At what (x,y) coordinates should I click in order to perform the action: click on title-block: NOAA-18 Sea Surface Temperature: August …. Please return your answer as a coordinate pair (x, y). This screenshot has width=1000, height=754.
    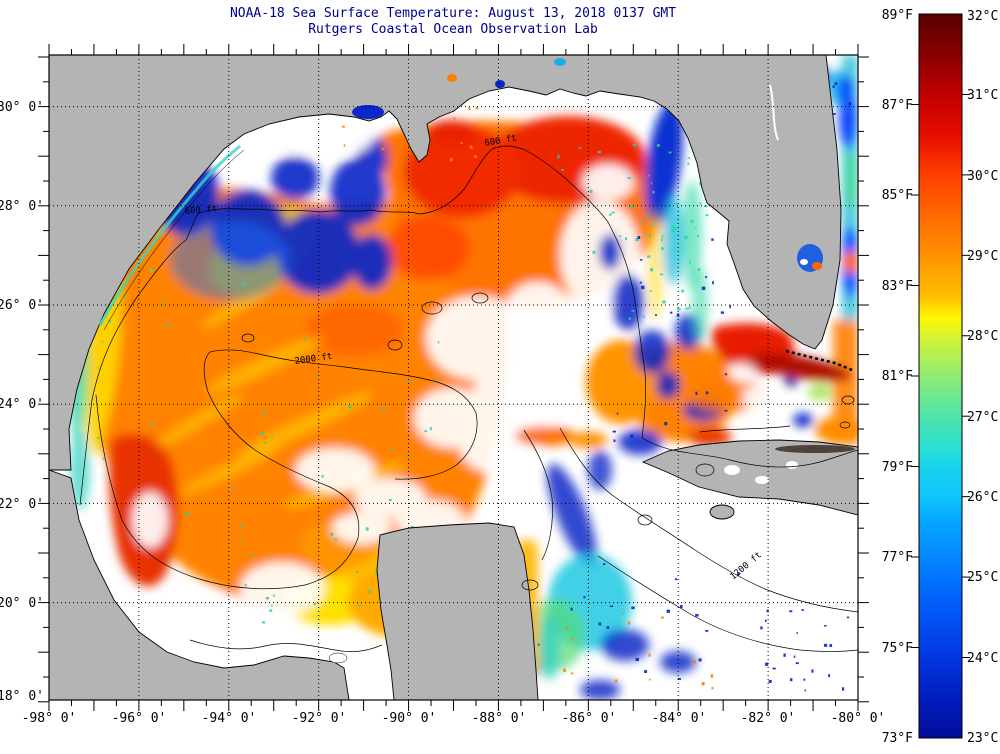
    Looking at the image, I should click on (453, 21).